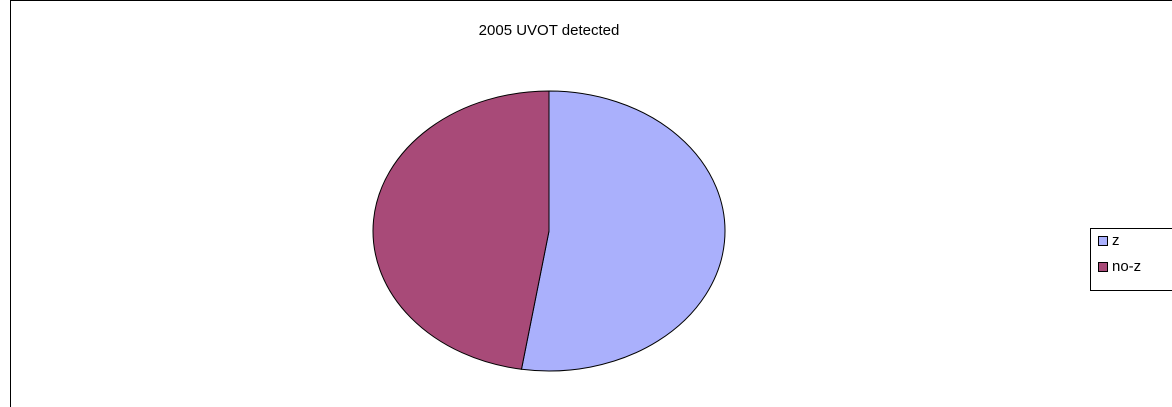  I want to click on chart-title: 2005 UVOT detected, so click(549, 30).